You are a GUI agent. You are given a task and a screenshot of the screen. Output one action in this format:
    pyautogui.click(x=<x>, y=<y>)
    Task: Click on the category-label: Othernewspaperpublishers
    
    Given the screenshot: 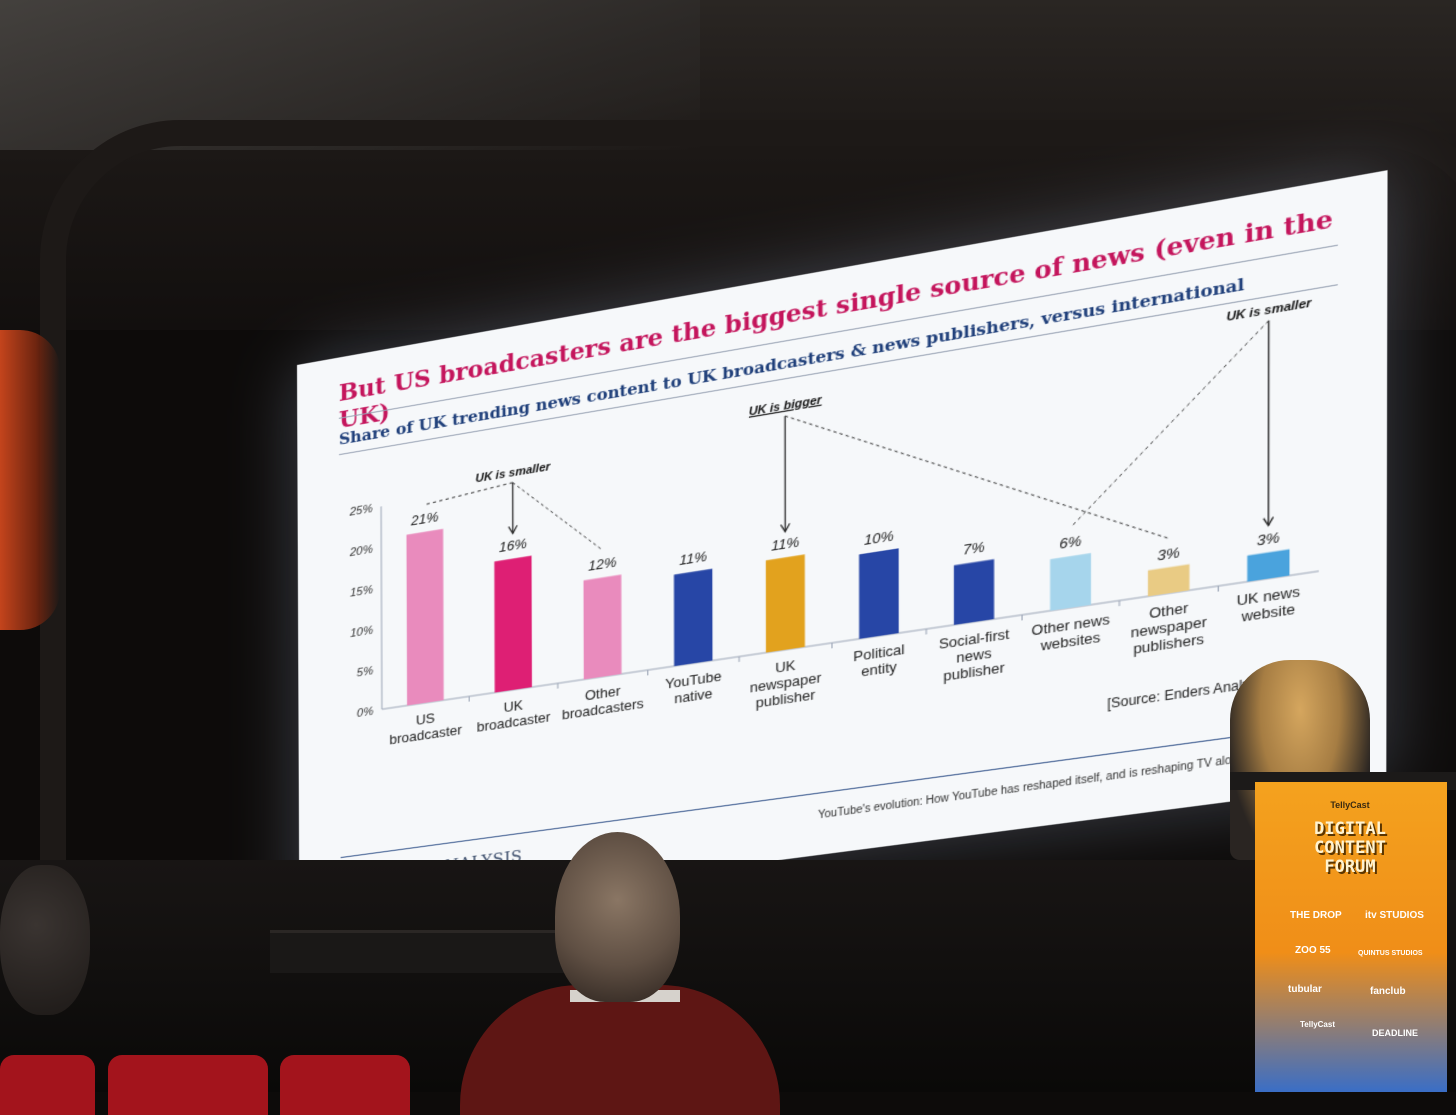 What is the action you would take?
    pyautogui.click(x=1169, y=627)
    